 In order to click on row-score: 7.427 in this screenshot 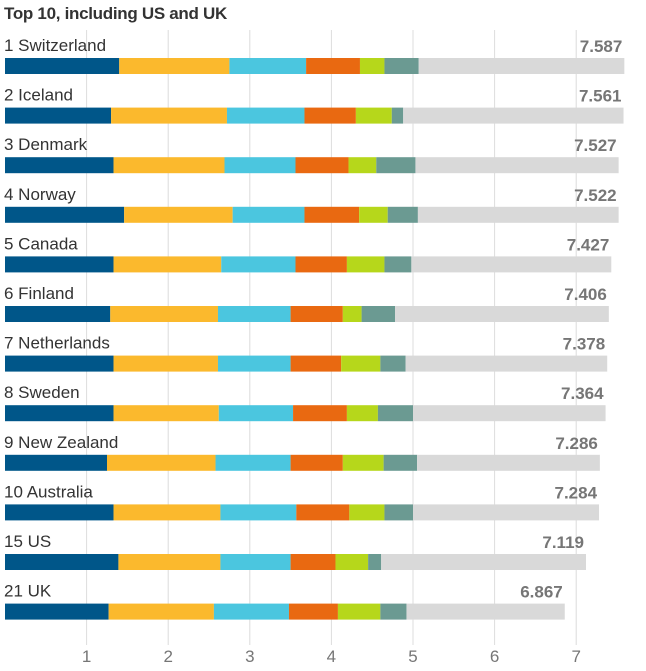, I will do `click(588, 244)`.